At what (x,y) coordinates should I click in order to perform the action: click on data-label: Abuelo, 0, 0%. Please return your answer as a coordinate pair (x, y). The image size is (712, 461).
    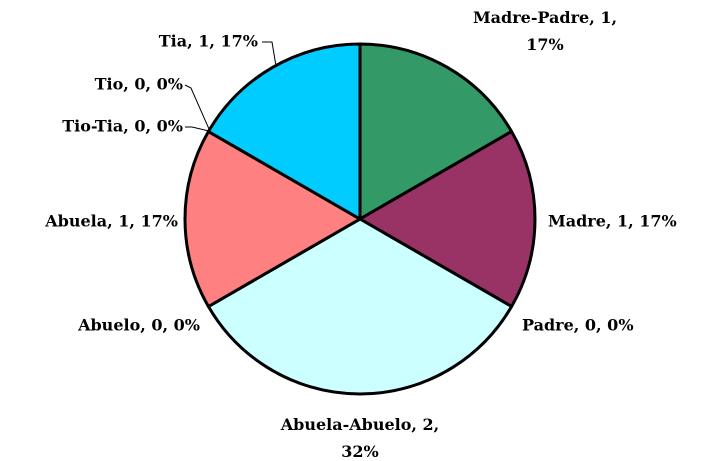
    Looking at the image, I should click on (138, 325).